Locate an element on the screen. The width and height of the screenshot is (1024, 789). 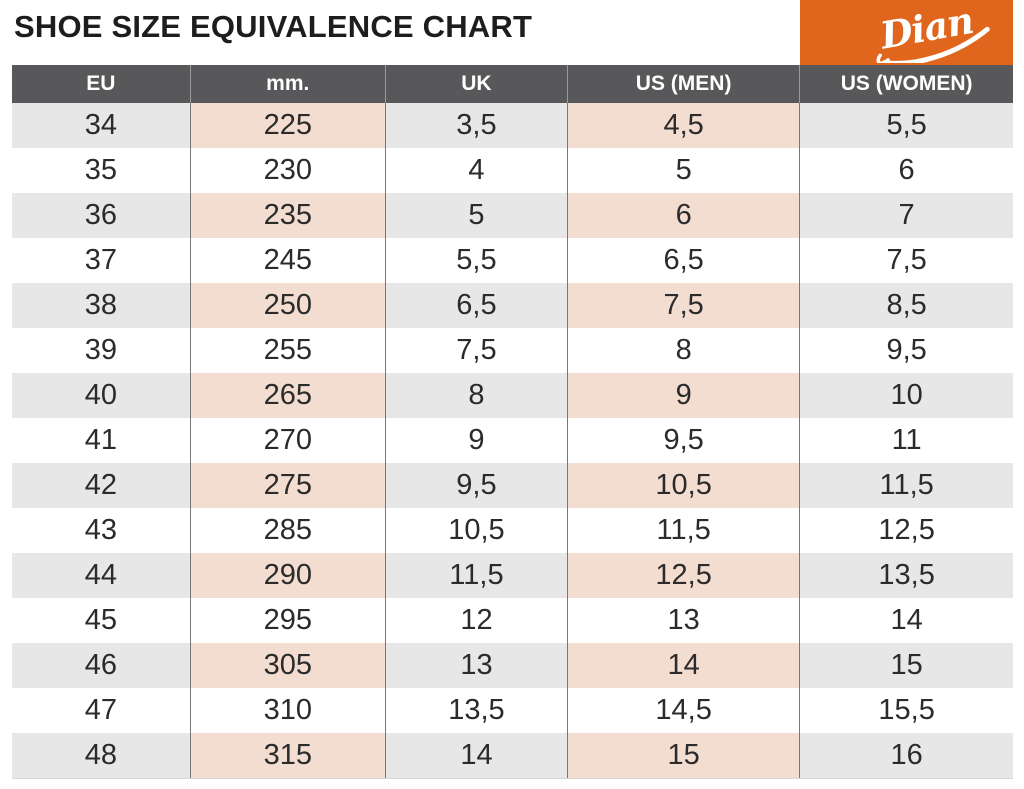
cell-mm: 310 is located at coordinates (287, 710).